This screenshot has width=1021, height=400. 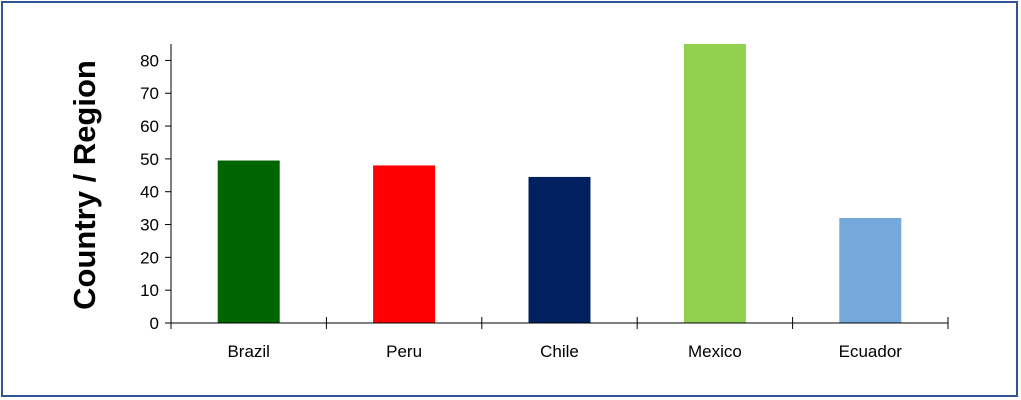 What do you see at coordinates (149, 225) in the screenshot?
I see `y-tick-label: 30` at bounding box center [149, 225].